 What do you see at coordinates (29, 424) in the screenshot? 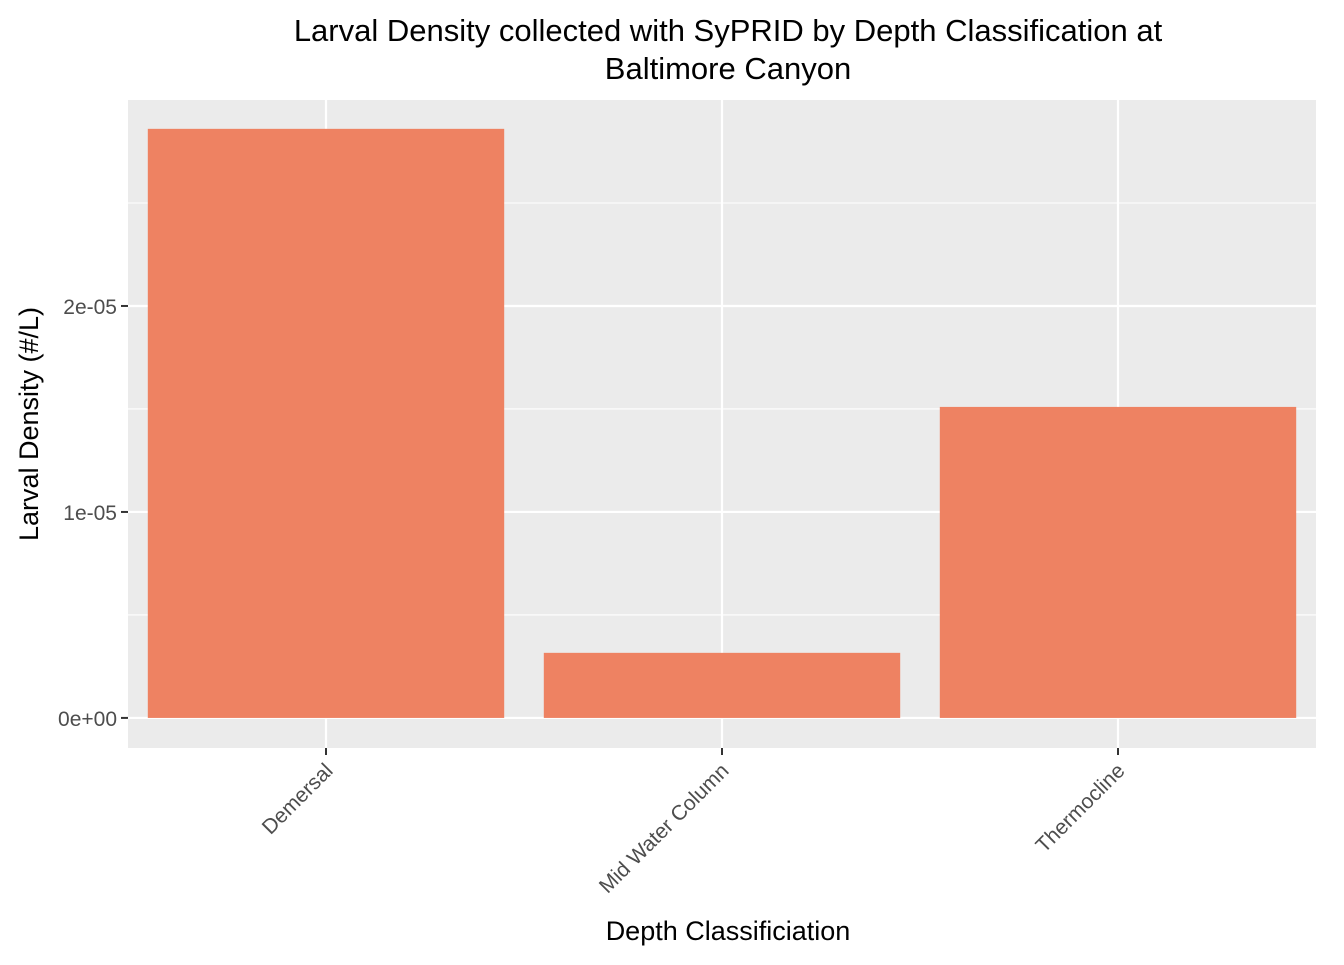
I see `y-axis-label: Larval Density (#/L)` at bounding box center [29, 424].